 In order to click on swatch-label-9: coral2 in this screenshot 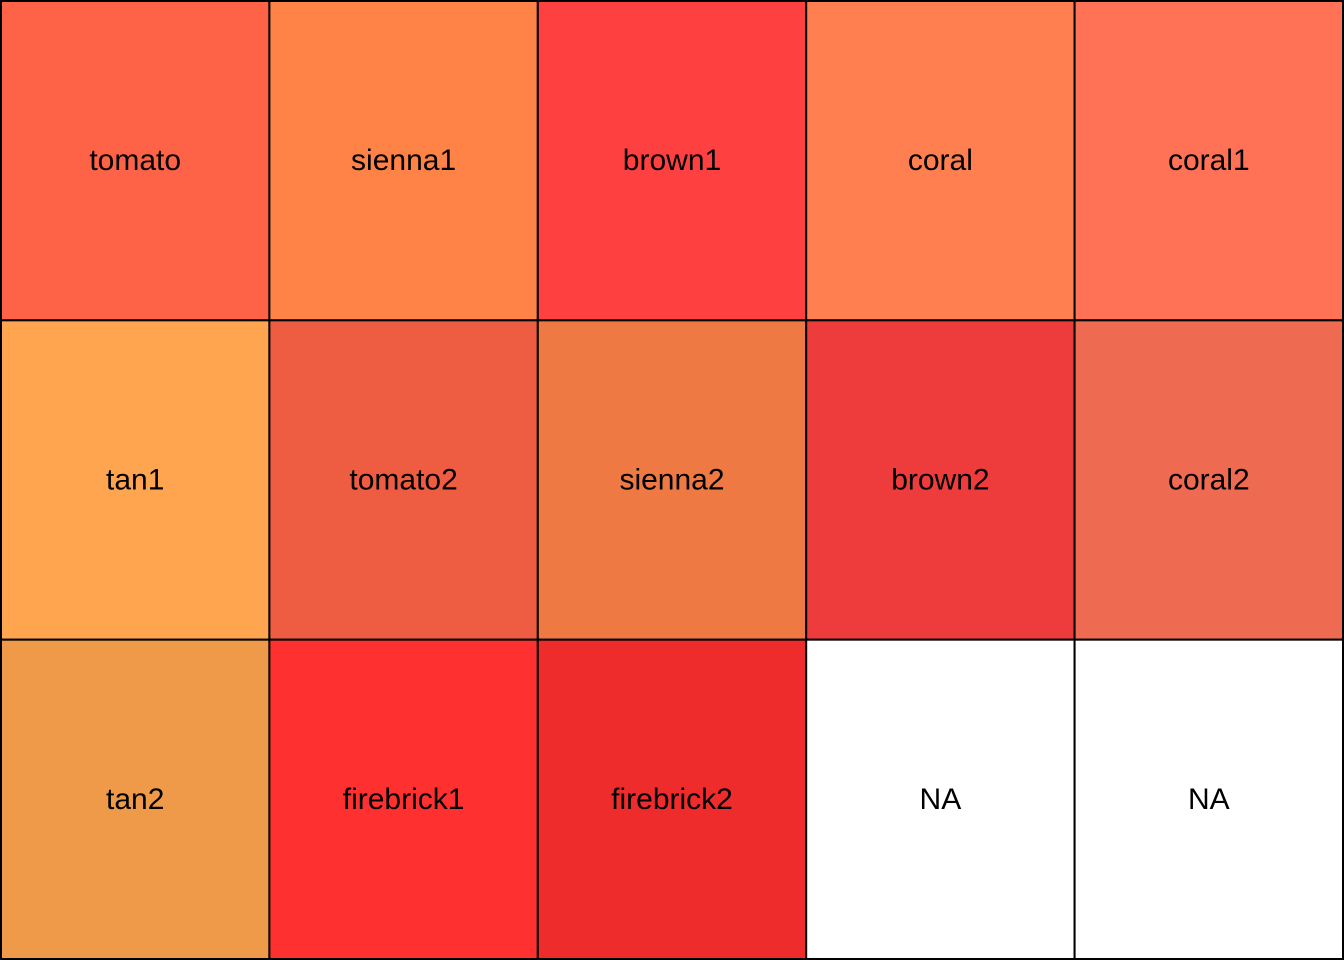, I will do `click(1209, 480)`.